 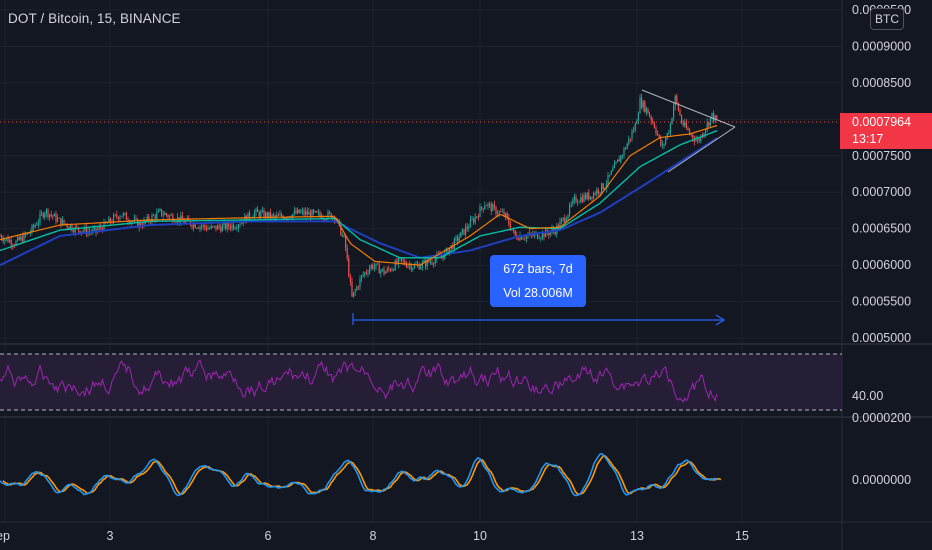 I want to click on measure-bars: 672 bars, 7d, so click(x=538, y=269).